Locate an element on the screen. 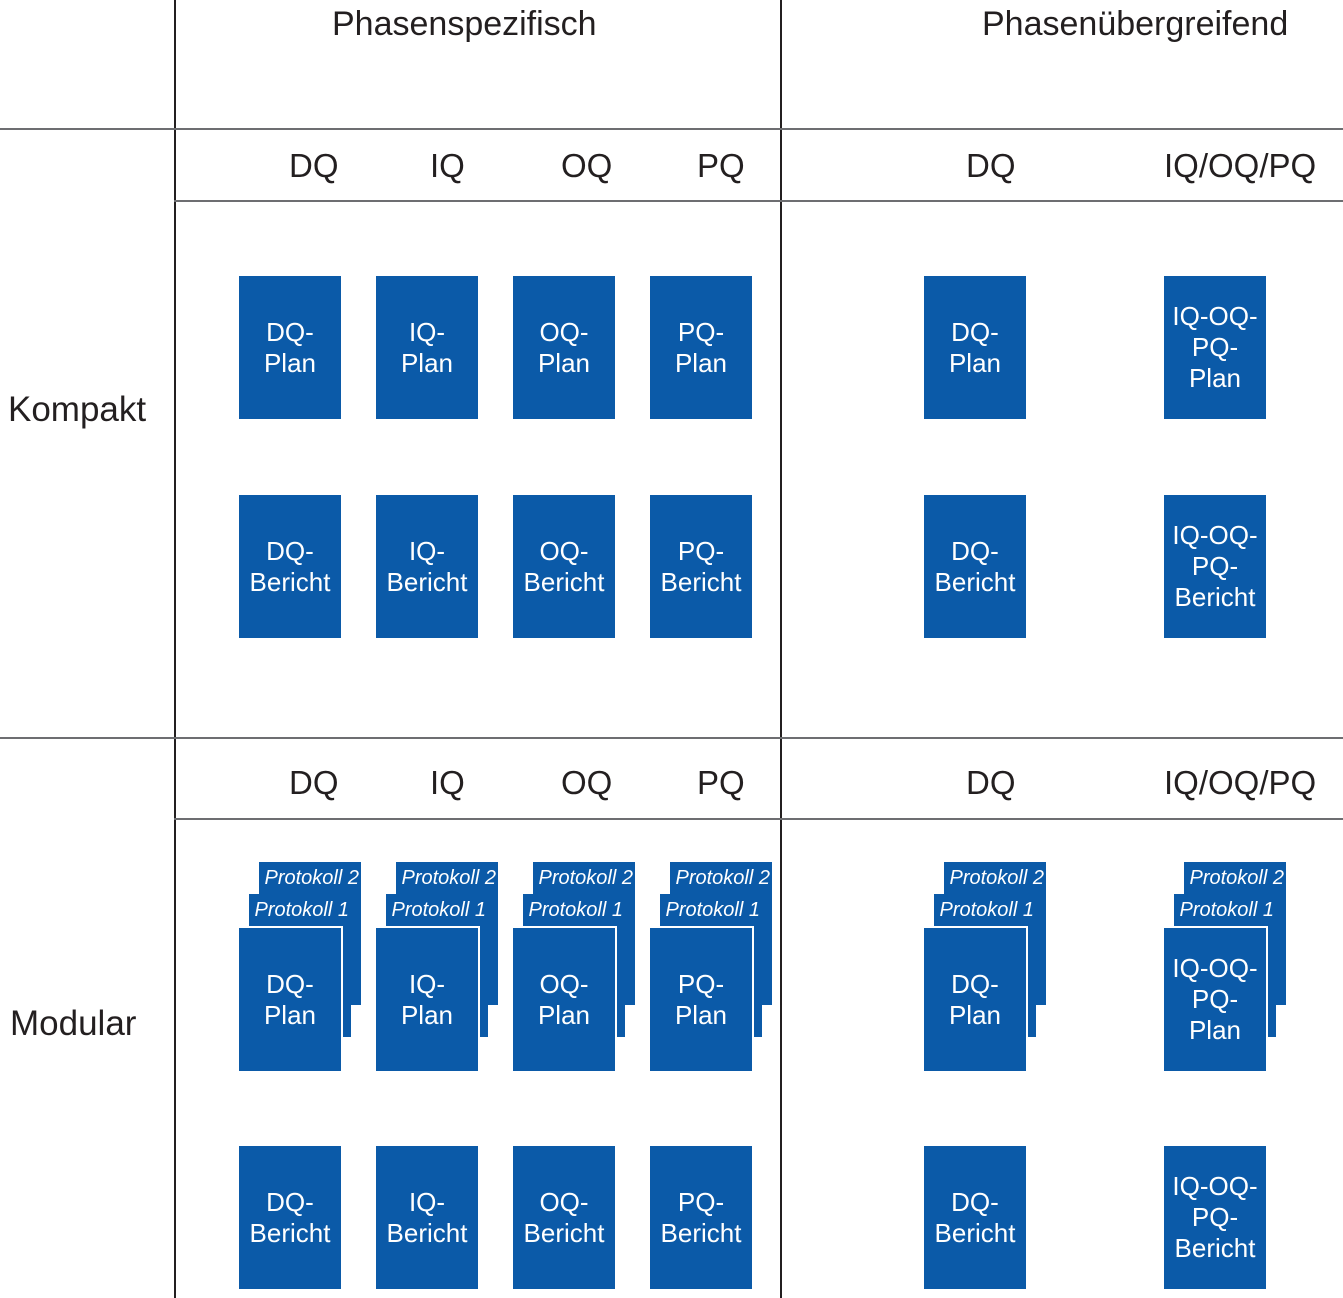 The width and height of the screenshot is (1343, 1298). modular-phase-divider is located at coordinates (758, 819).